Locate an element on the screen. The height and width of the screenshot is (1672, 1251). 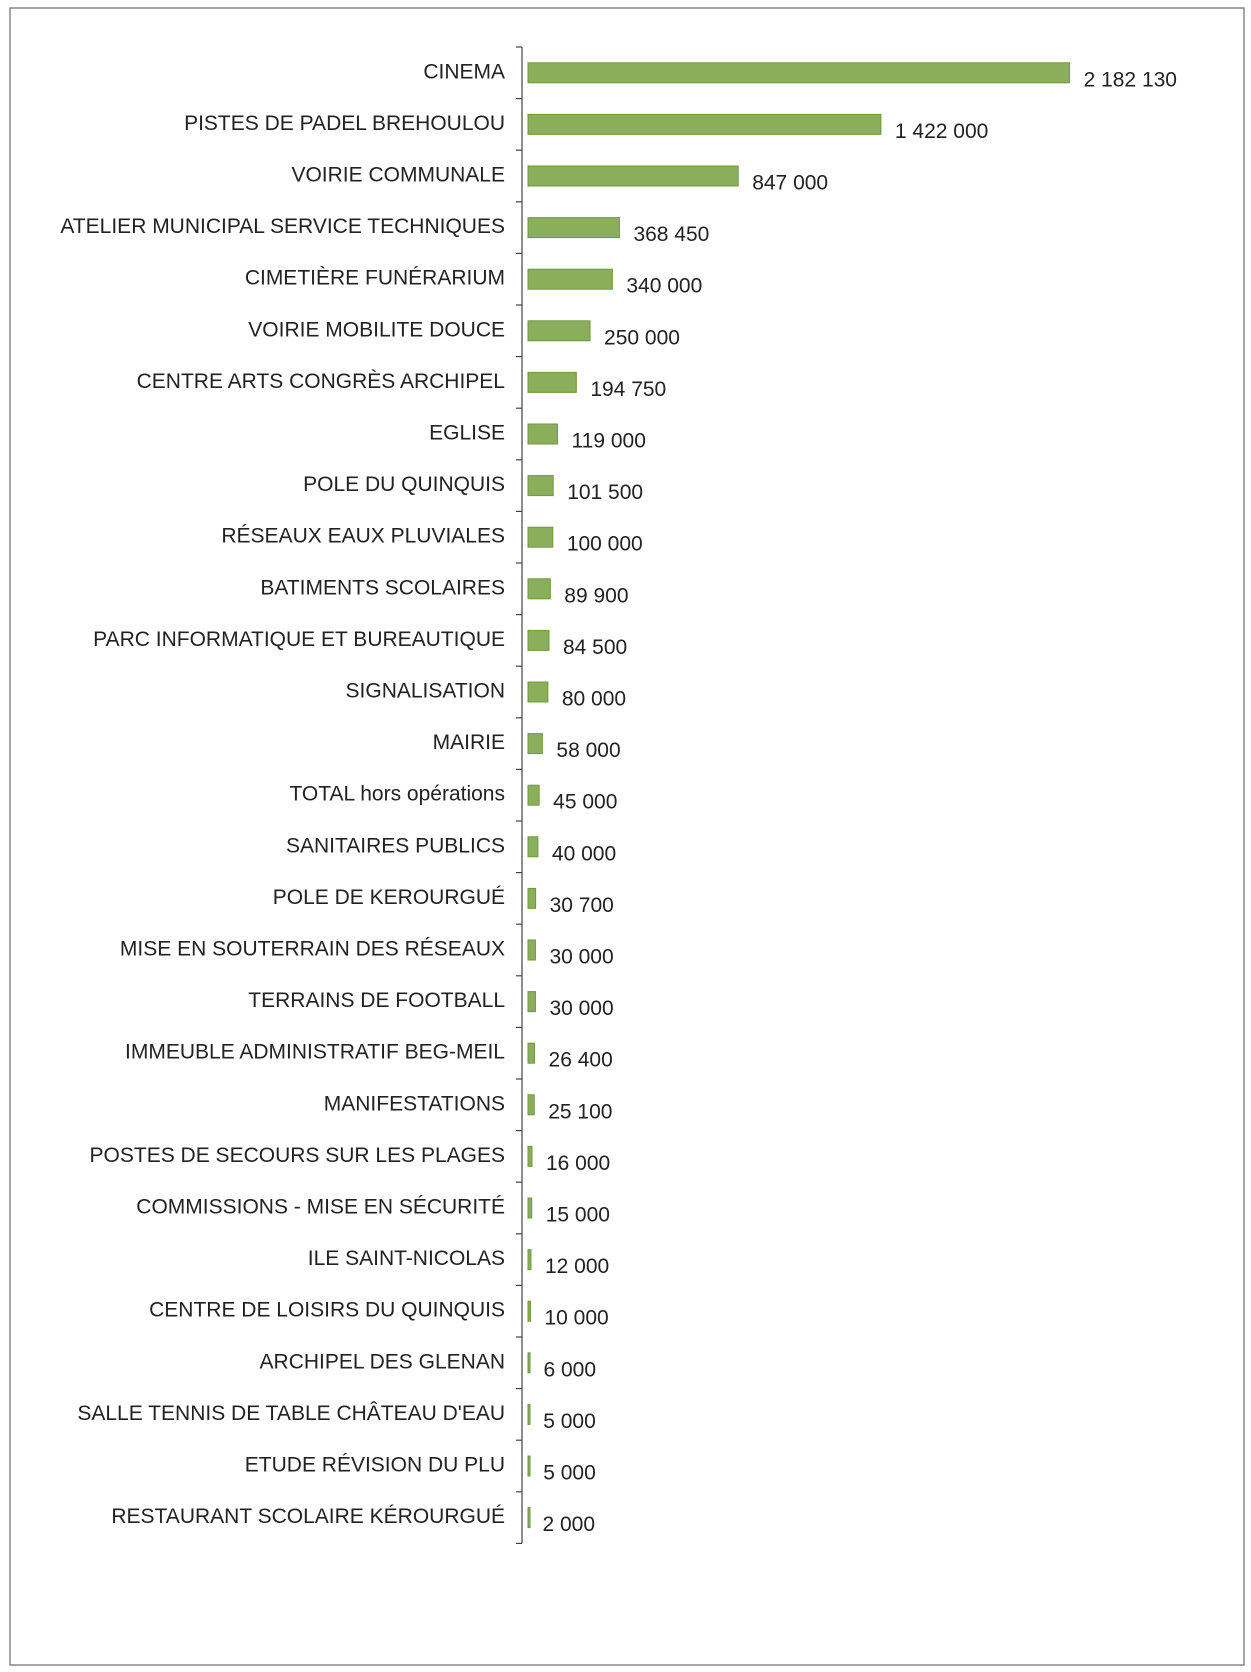
value-label: 100 000 is located at coordinates (605, 544).